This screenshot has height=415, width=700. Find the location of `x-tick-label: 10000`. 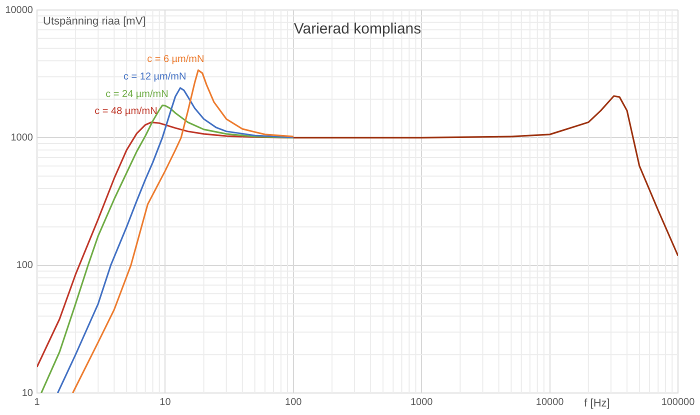

x-tick-label: 10000 is located at coordinates (550, 402).